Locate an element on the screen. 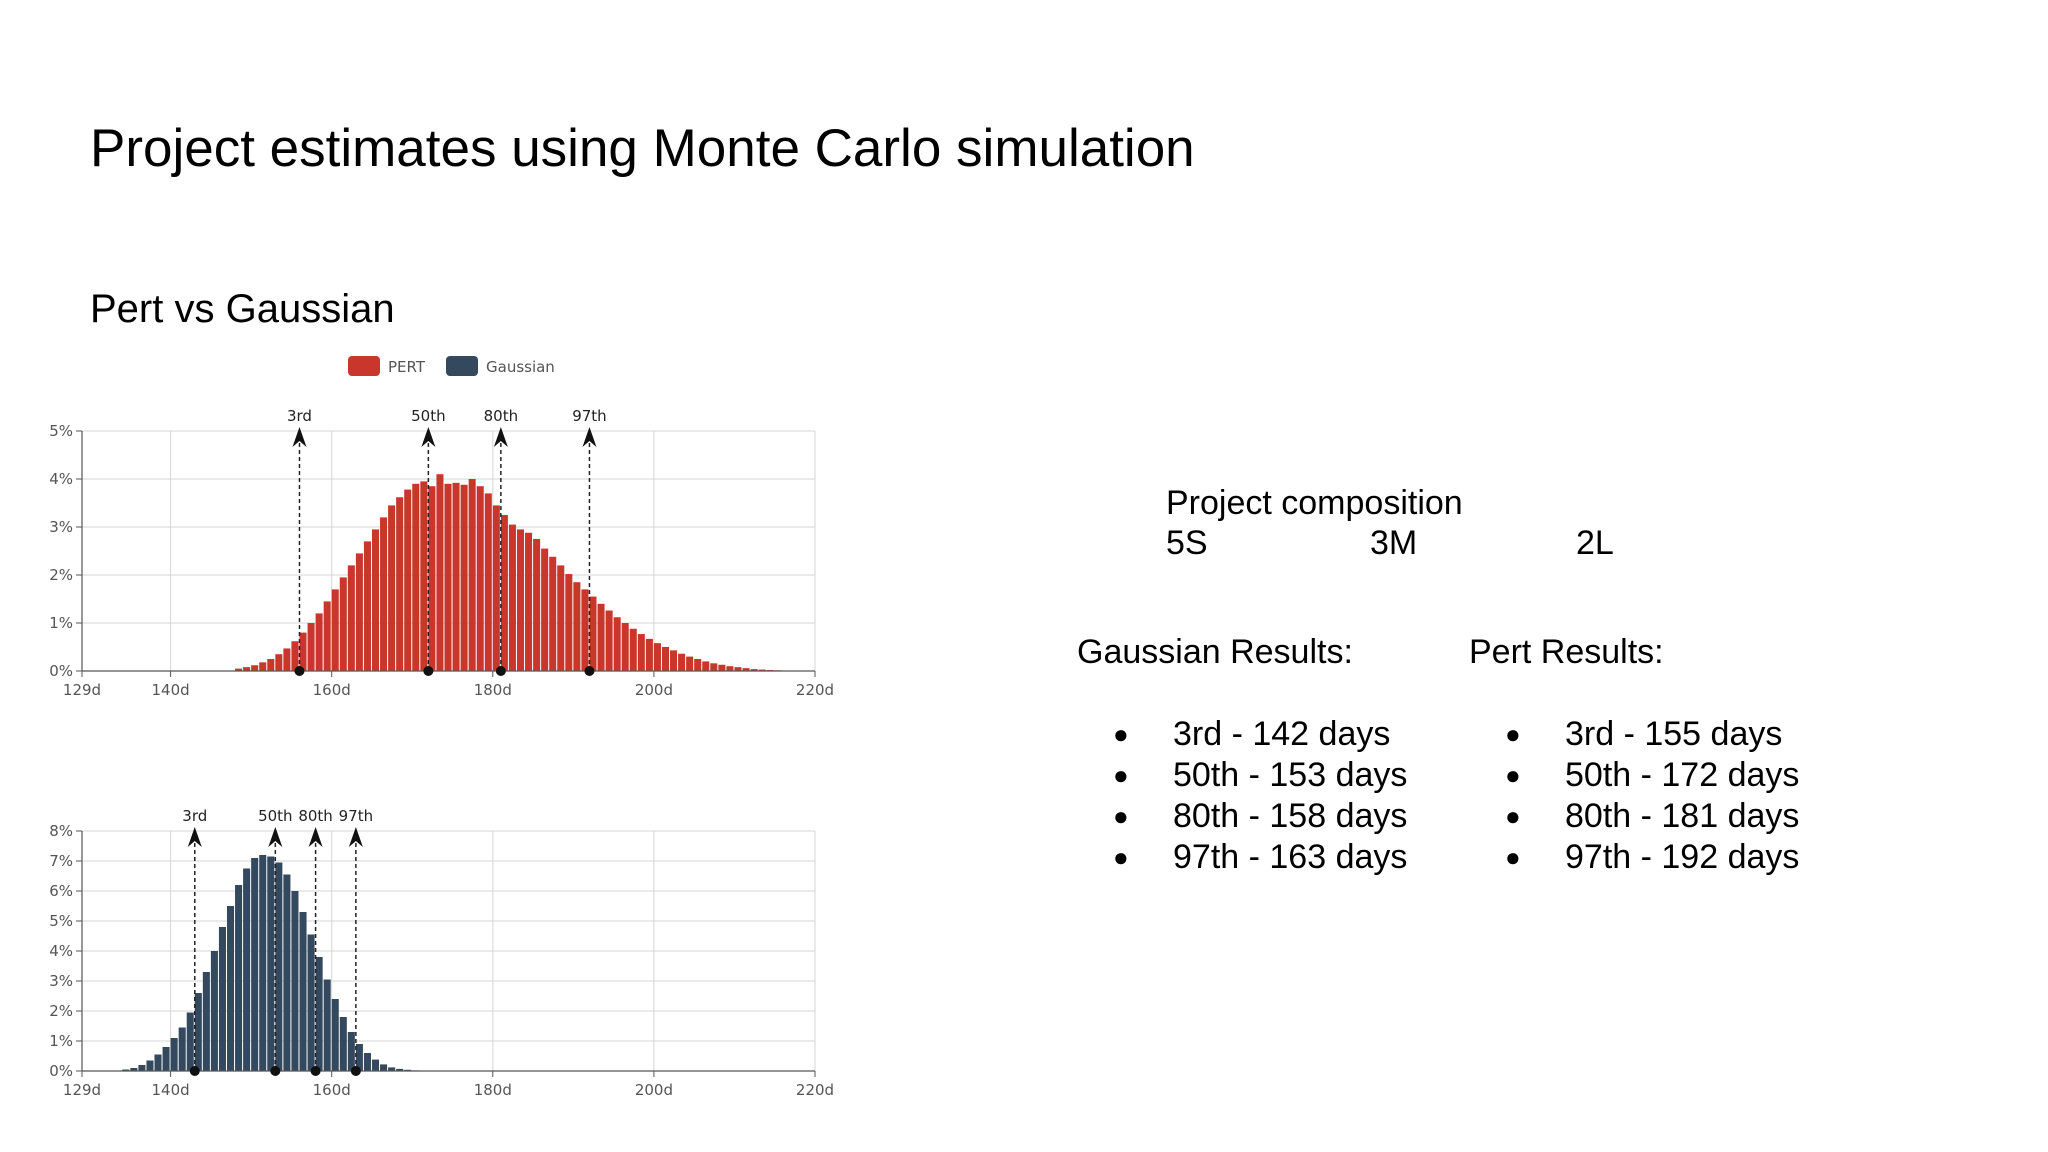  y-tick-label: 7% is located at coordinates (61, 861).